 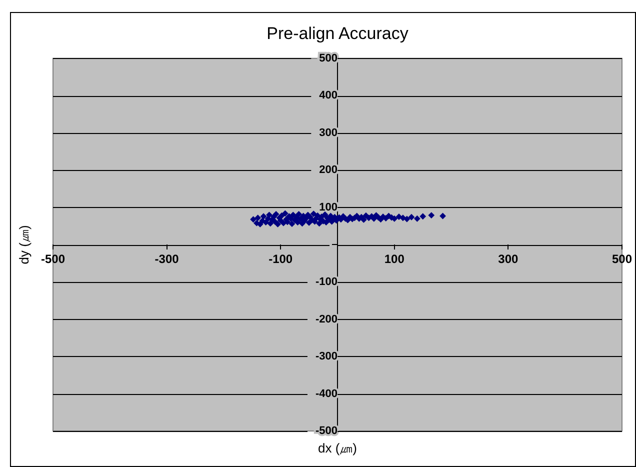 I want to click on x-axis-title: dx (㎛), so click(x=337, y=448).